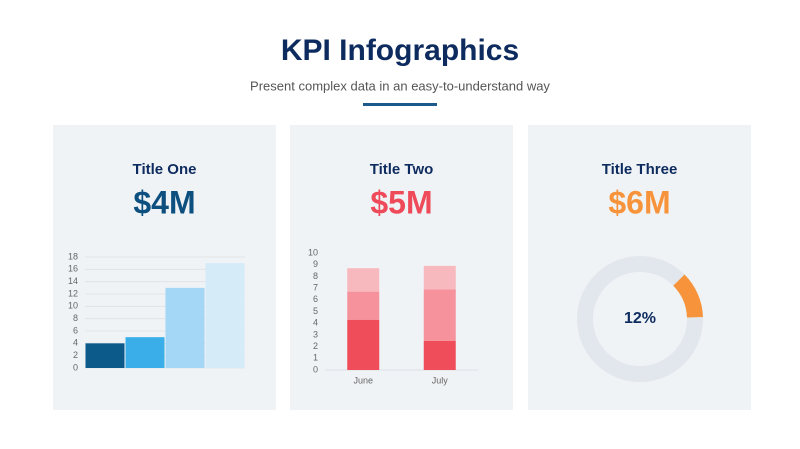 The image size is (800, 449). What do you see at coordinates (315, 264) in the screenshot?
I see `y-tick-label: 9` at bounding box center [315, 264].